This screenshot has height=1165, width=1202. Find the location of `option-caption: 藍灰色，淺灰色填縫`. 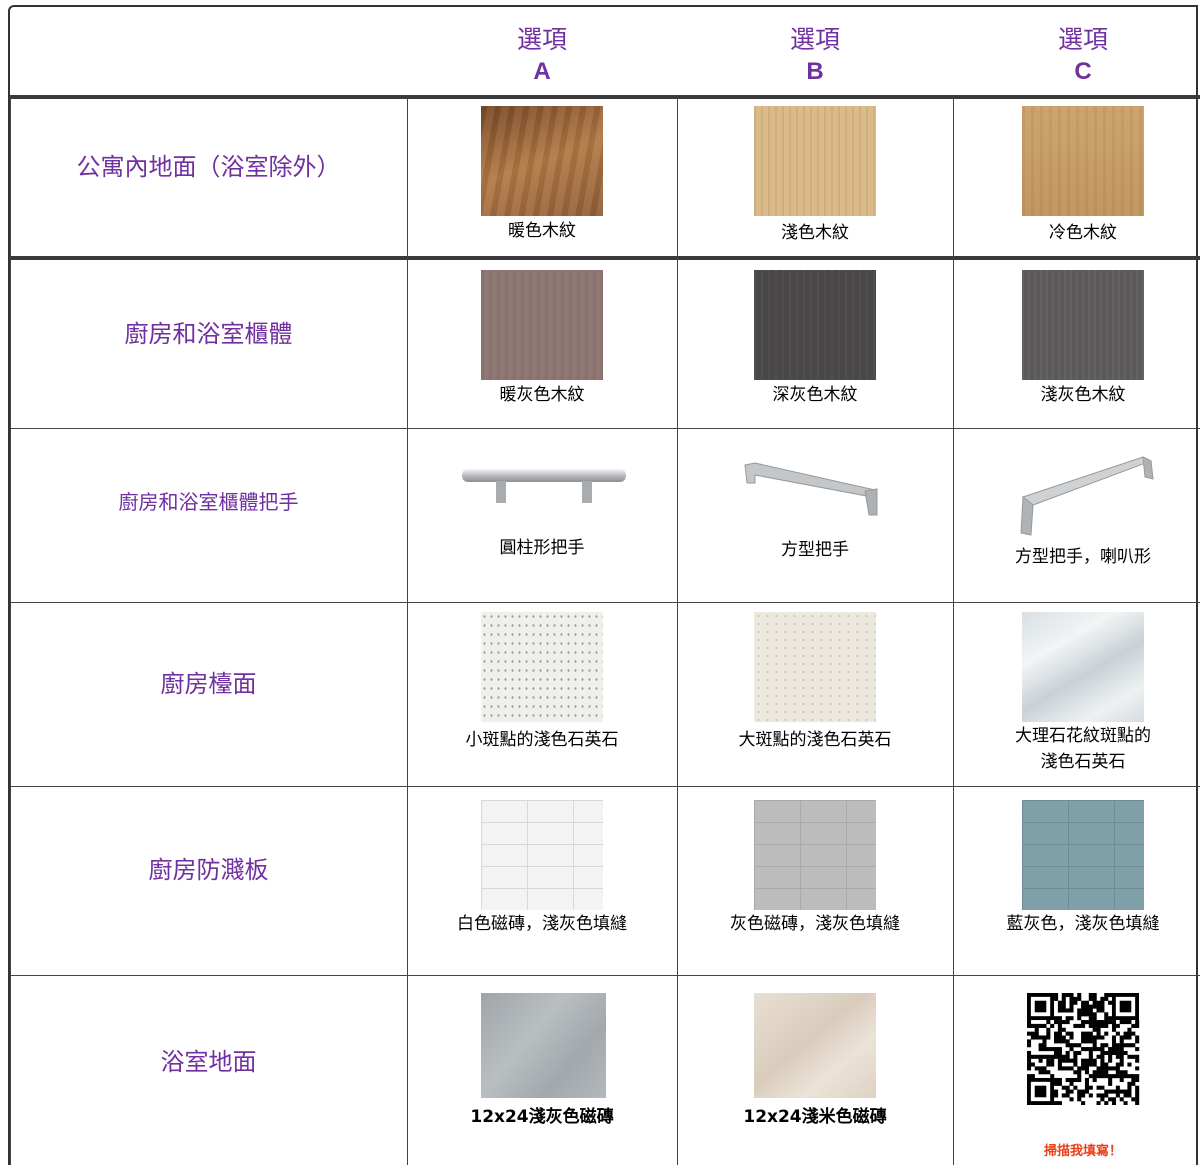

option-caption: 藍灰色，淺灰色填縫 is located at coordinates (1083, 924).